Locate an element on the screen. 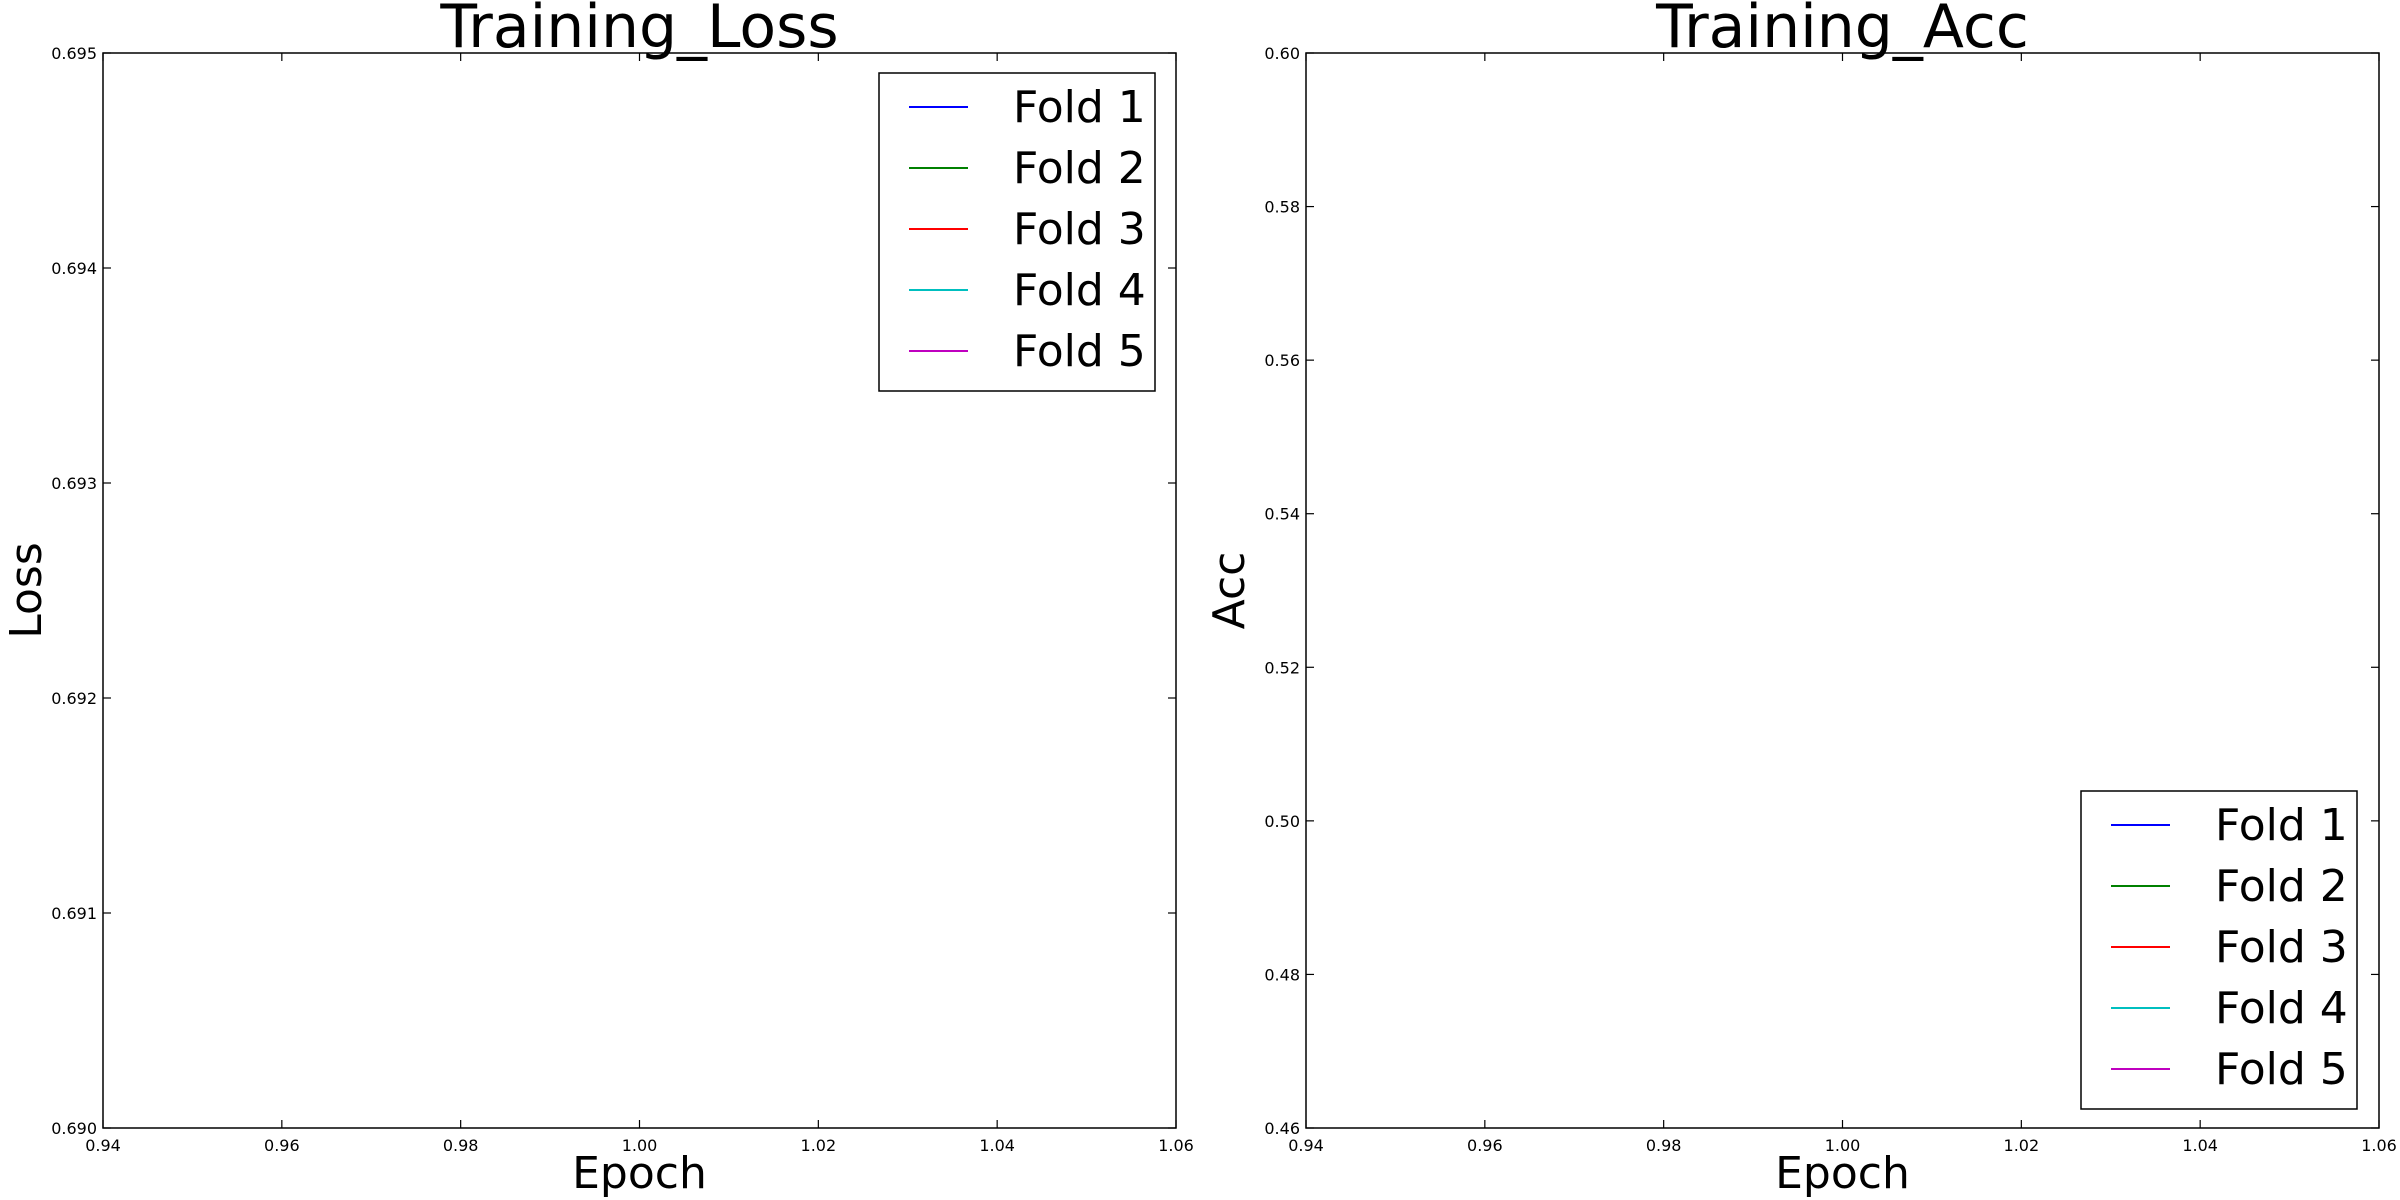 This screenshot has width=2400, height=1200. y-tick-label: 0.693 is located at coordinates (74, 483).